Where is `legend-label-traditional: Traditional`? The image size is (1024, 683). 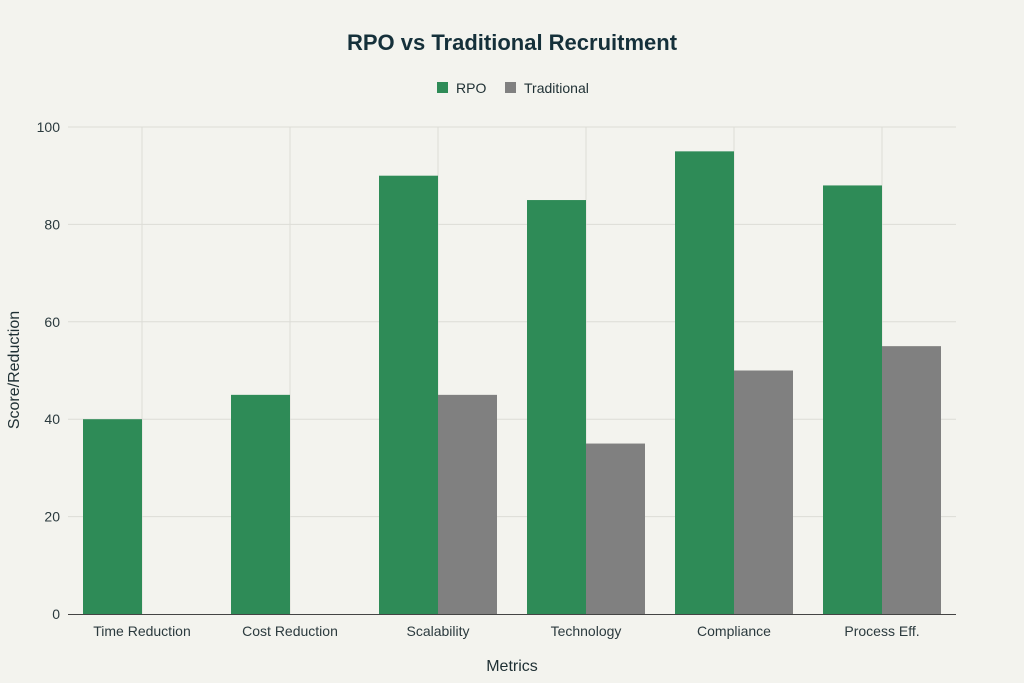
legend-label-traditional: Traditional is located at coordinates (556, 88).